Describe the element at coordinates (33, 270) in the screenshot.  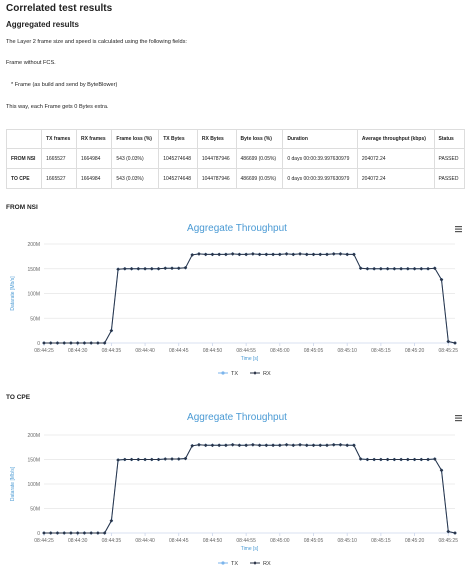
I see `y-tick-label: 150M` at that location.